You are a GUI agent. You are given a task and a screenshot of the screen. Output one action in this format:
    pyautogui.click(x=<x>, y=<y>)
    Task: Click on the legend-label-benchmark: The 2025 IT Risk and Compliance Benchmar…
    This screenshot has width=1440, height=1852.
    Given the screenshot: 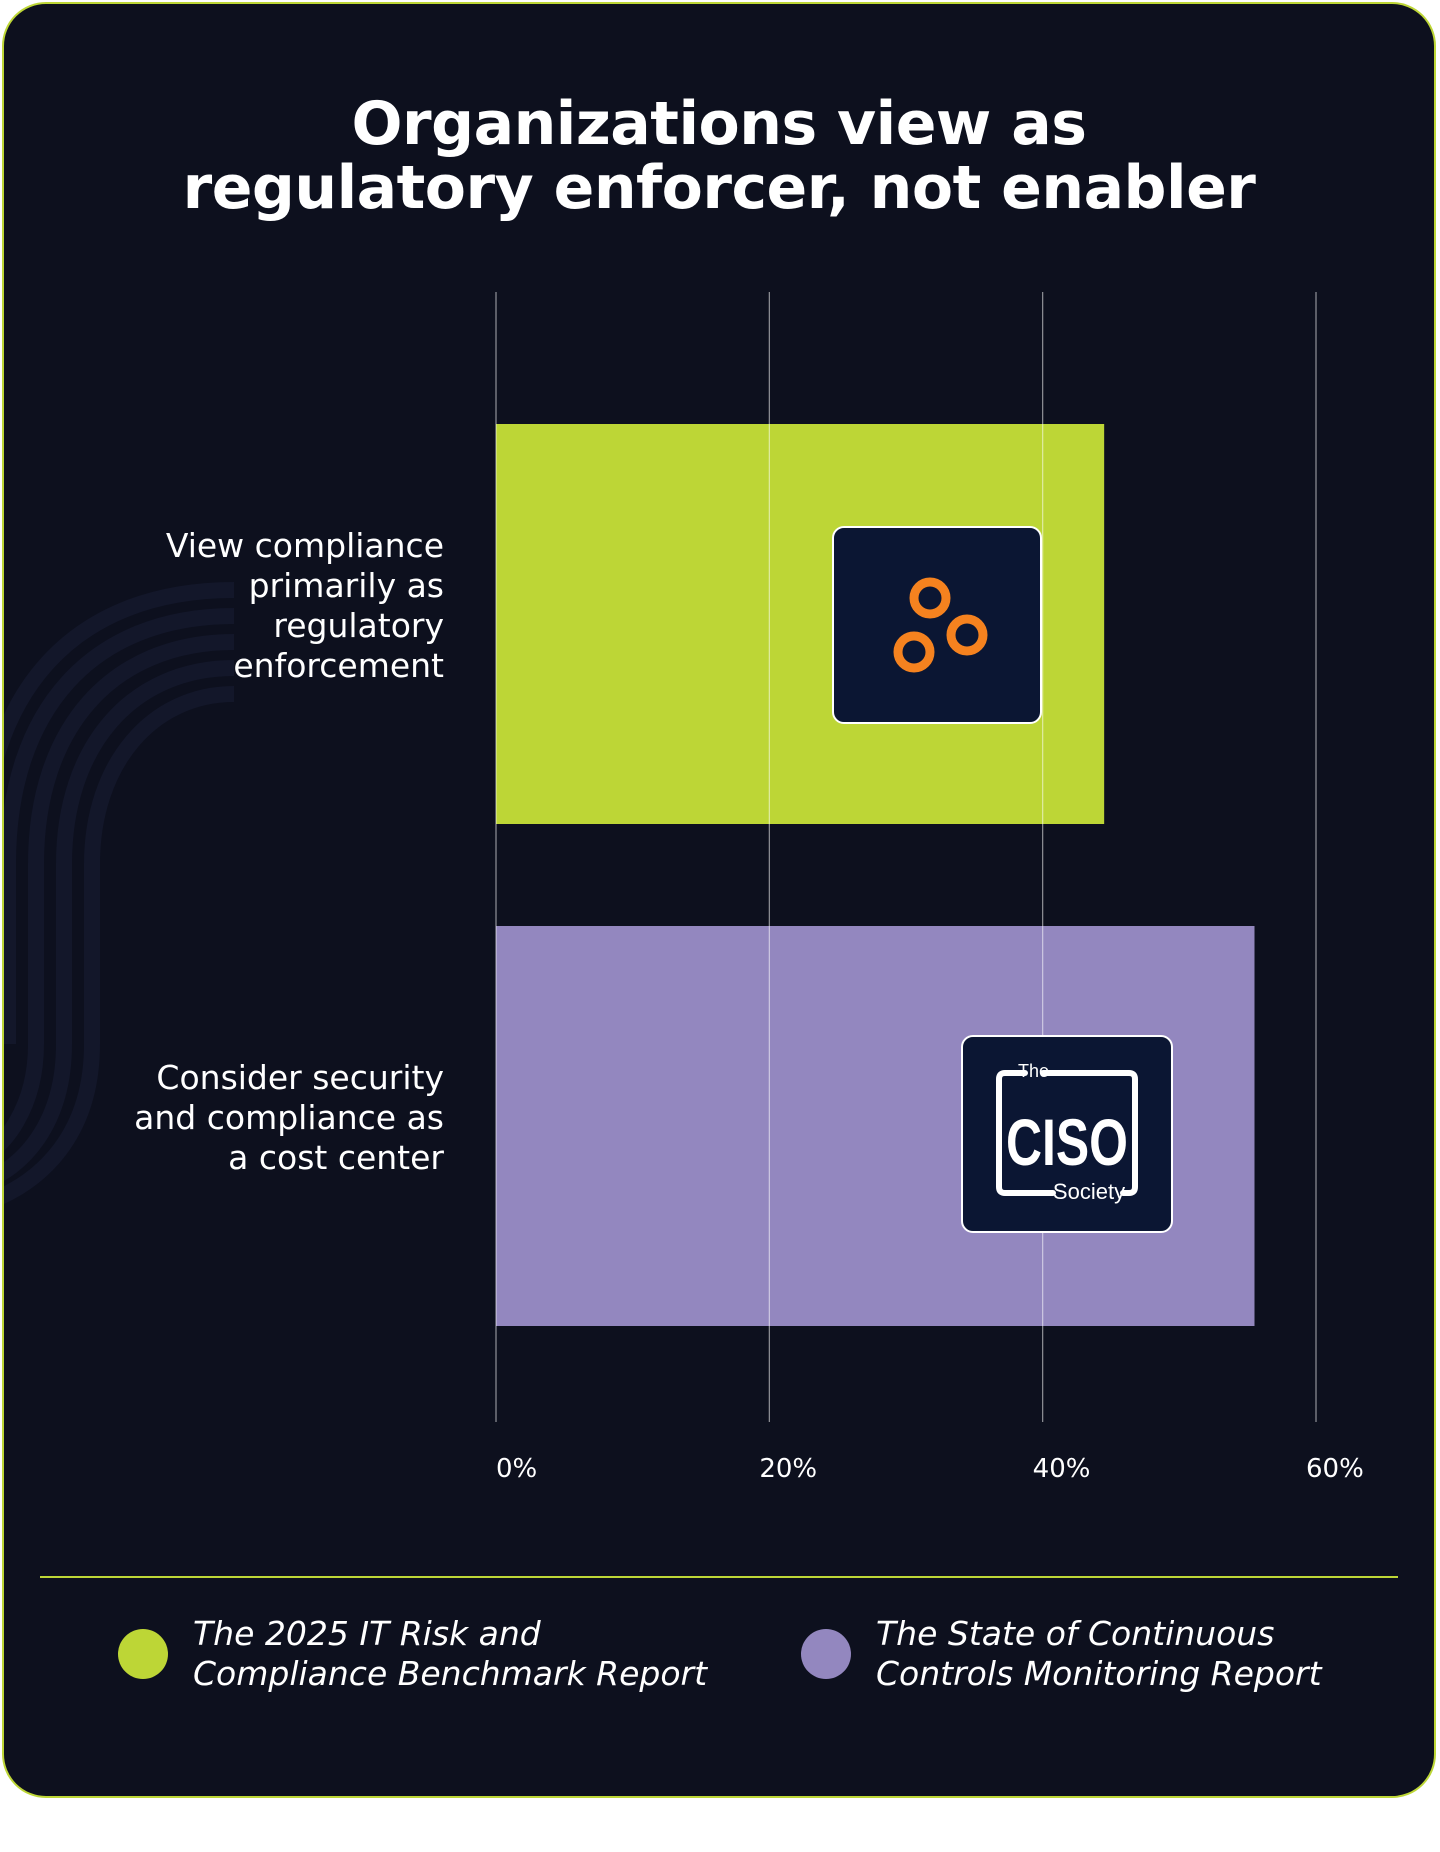 What is the action you would take?
    pyautogui.click(x=450, y=1653)
    